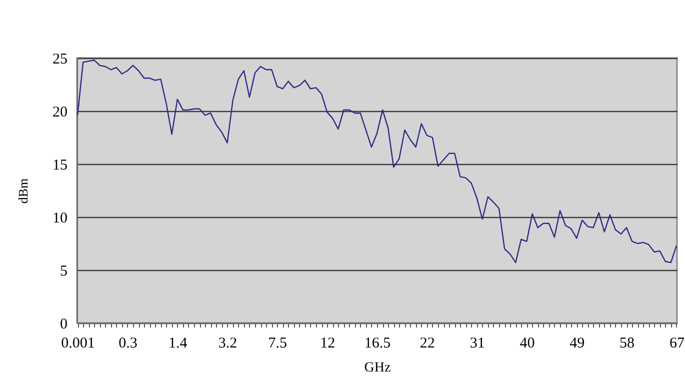 The width and height of the screenshot is (685, 390). Describe the element at coordinates (60, 218) in the screenshot. I see `y-tick-label: 10` at that location.